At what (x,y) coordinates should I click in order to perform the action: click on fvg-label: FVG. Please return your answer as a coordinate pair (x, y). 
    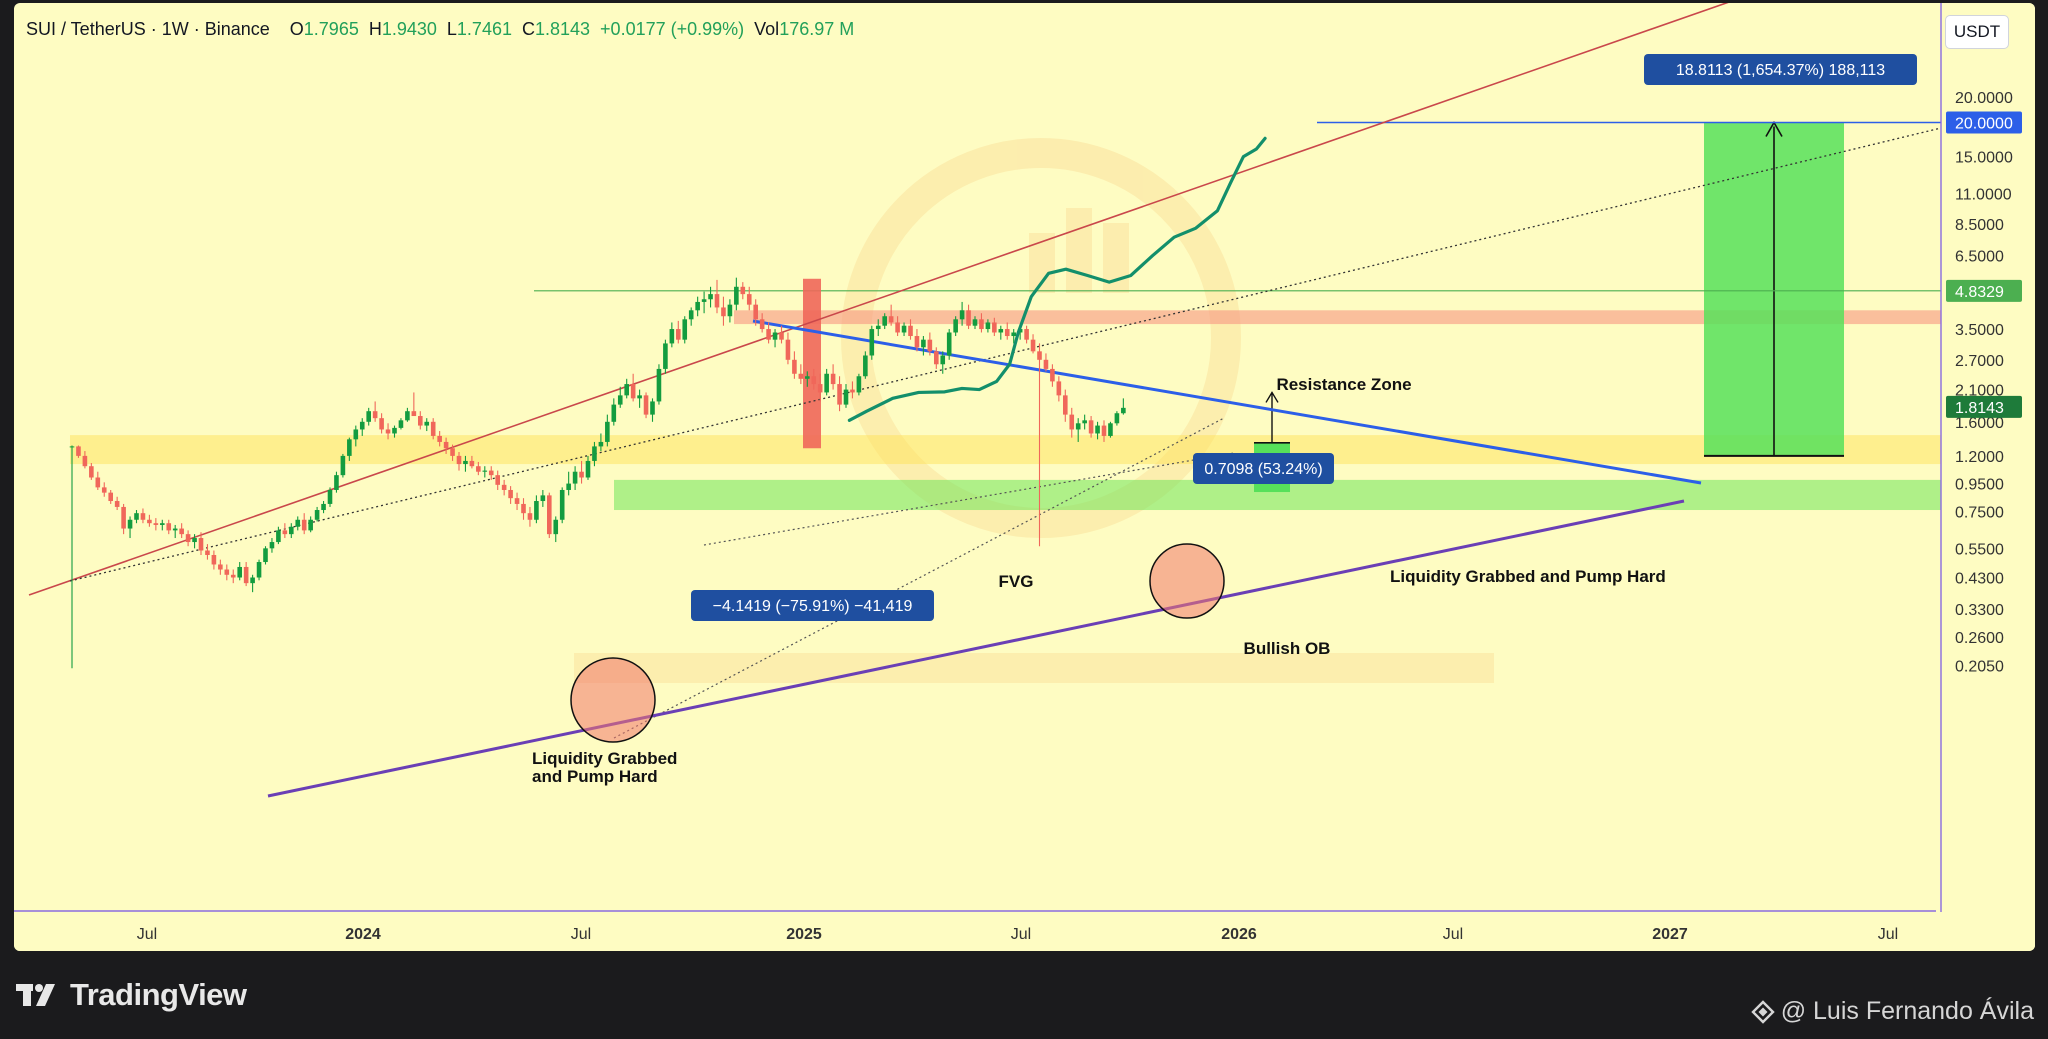
    Looking at the image, I should click on (1016, 581).